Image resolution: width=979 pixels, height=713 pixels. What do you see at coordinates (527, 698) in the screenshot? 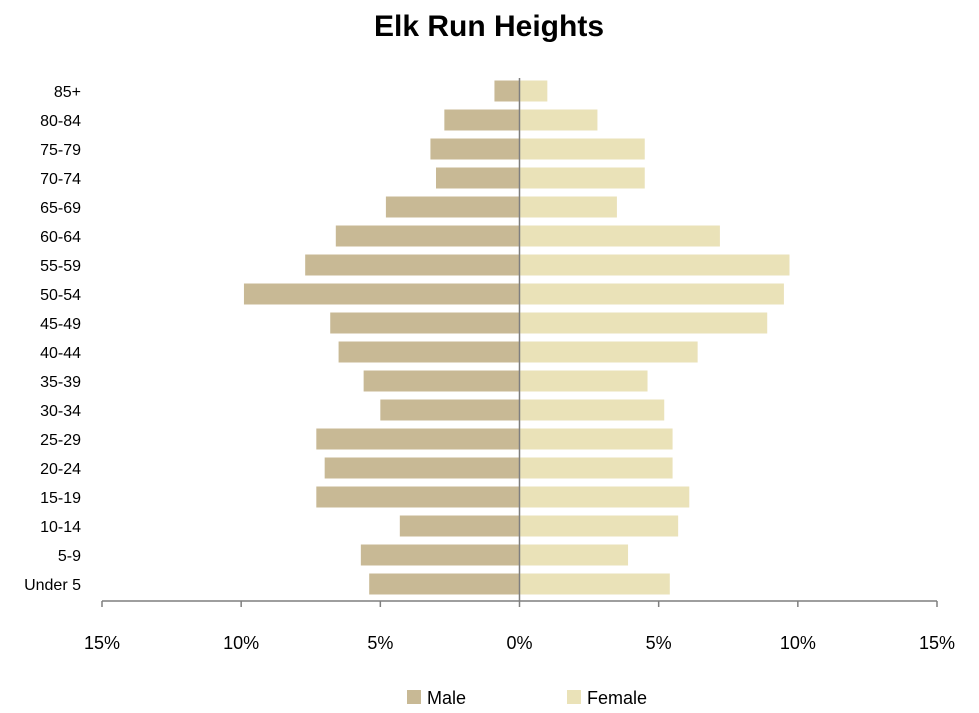
I see `legend: Male Female` at bounding box center [527, 698].